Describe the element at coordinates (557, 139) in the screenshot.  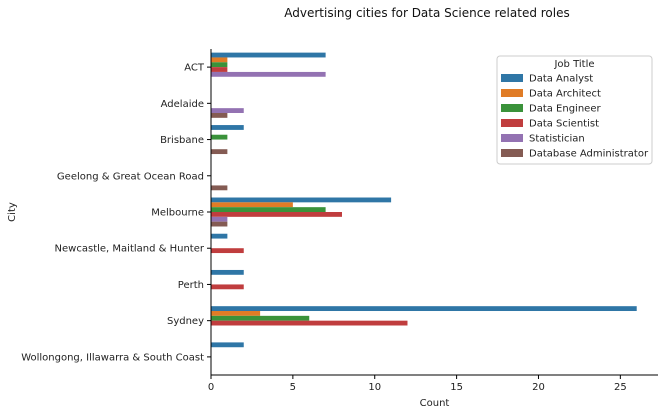
I see `legend-label: Statistician` at that location.